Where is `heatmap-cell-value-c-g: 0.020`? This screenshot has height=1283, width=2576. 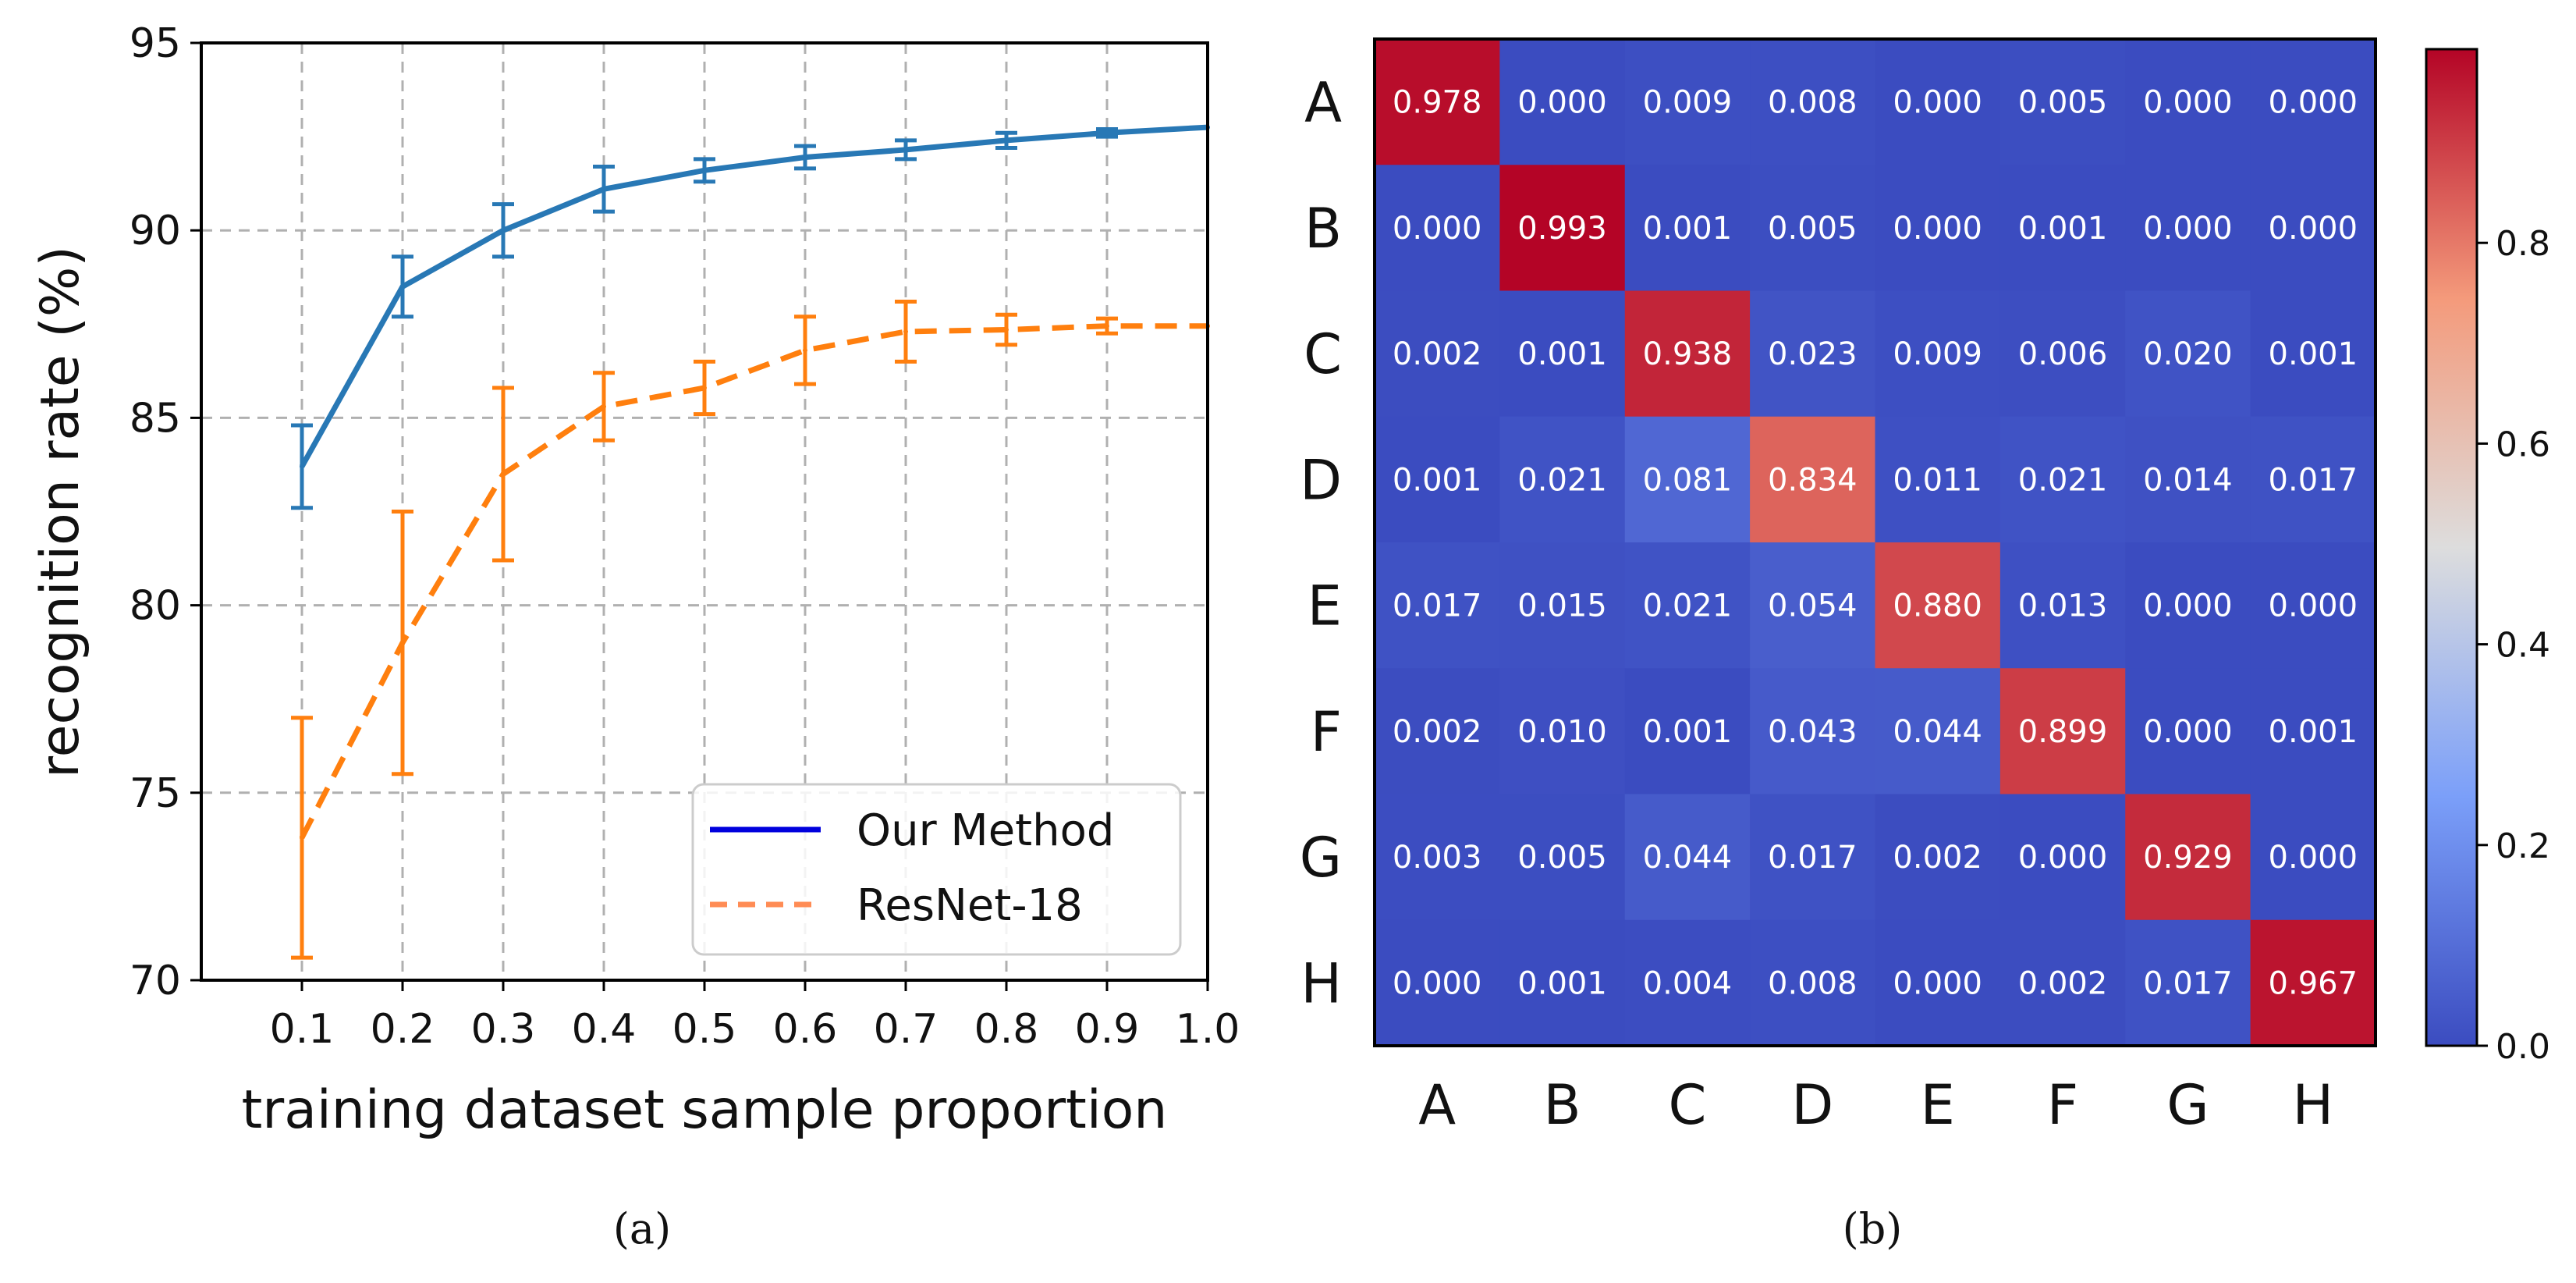
heatmap-cell-value-c-g: 0.020 is located at coordinates (2188, 354).